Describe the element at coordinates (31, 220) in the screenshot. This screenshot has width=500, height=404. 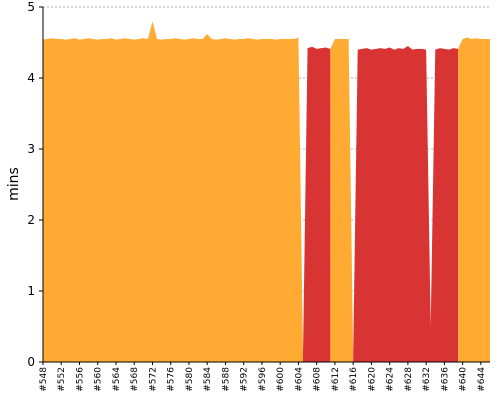
I see `y-tick-label: 2` at that location.